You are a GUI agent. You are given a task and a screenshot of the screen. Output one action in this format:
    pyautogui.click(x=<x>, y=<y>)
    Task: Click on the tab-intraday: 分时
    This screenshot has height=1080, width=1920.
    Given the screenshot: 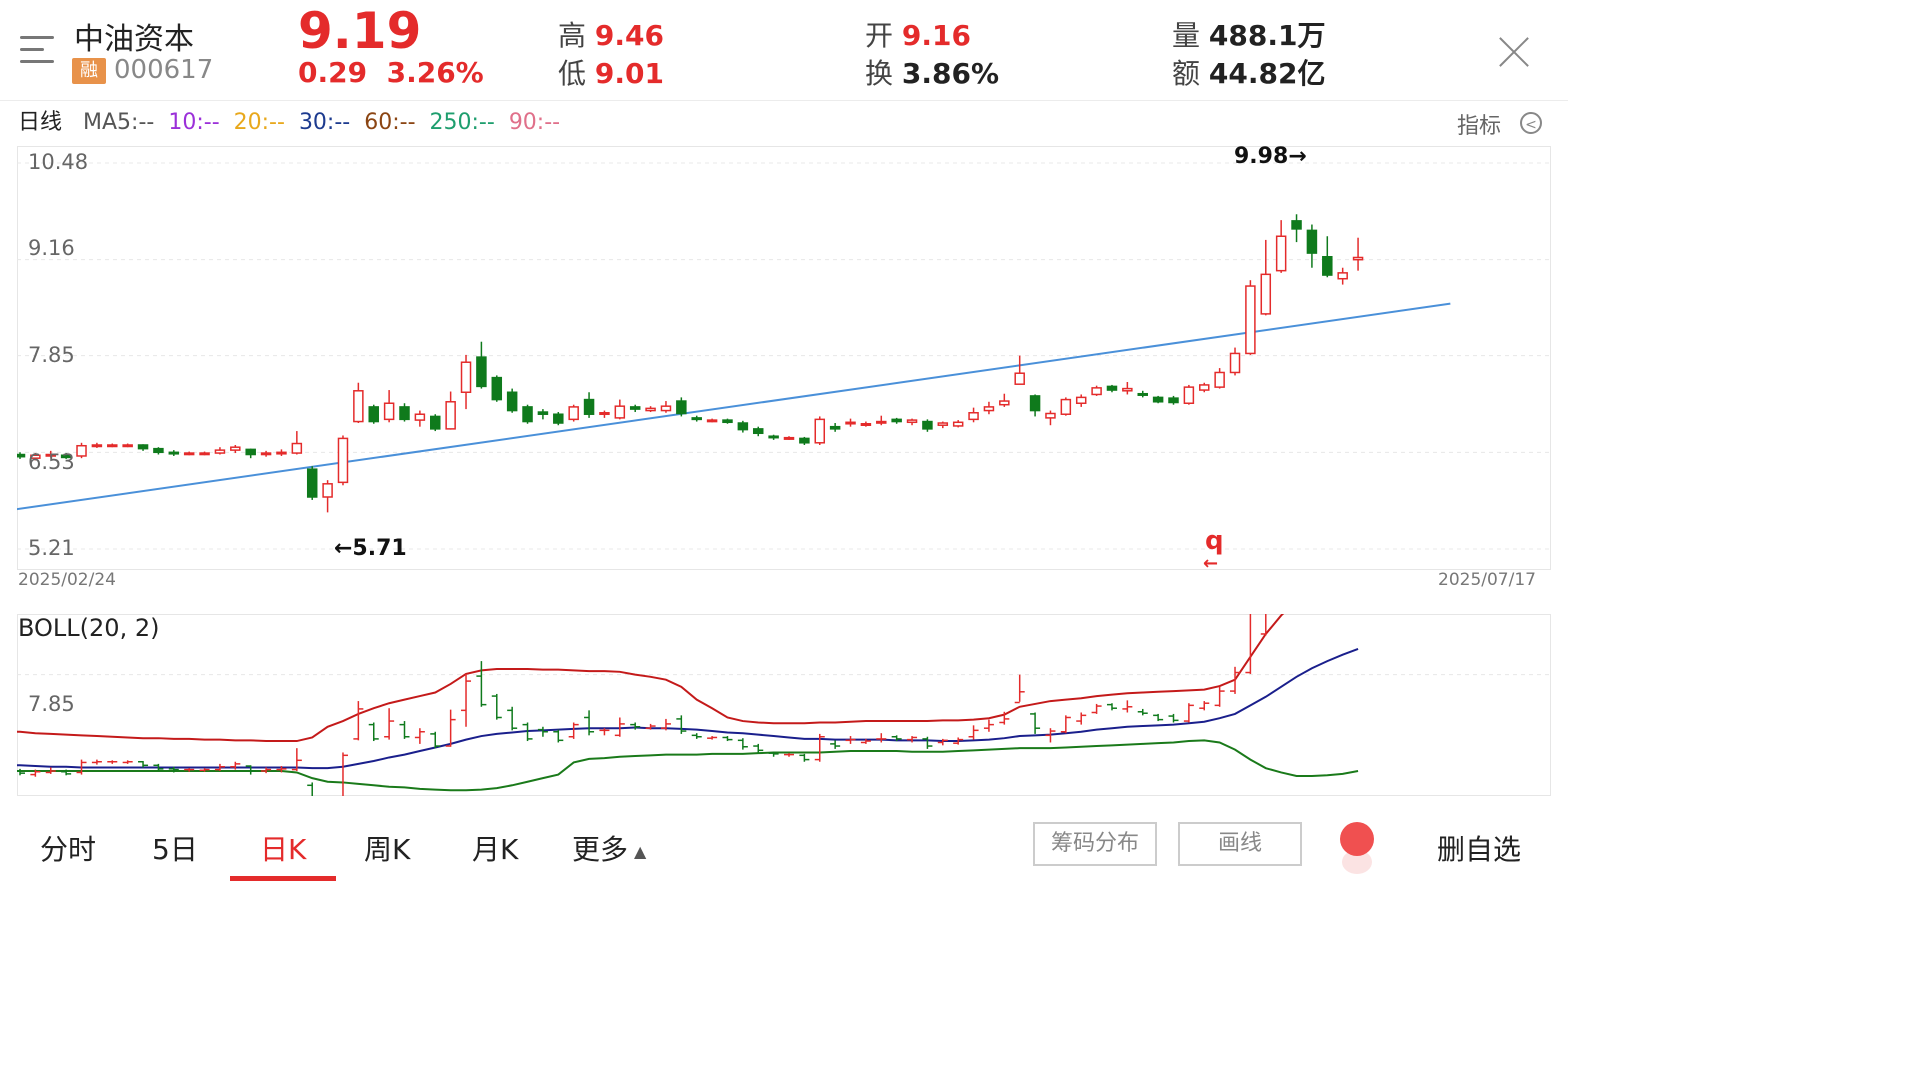 What is the action you would take?
    pyautogui.click(x=68, y=849)
    